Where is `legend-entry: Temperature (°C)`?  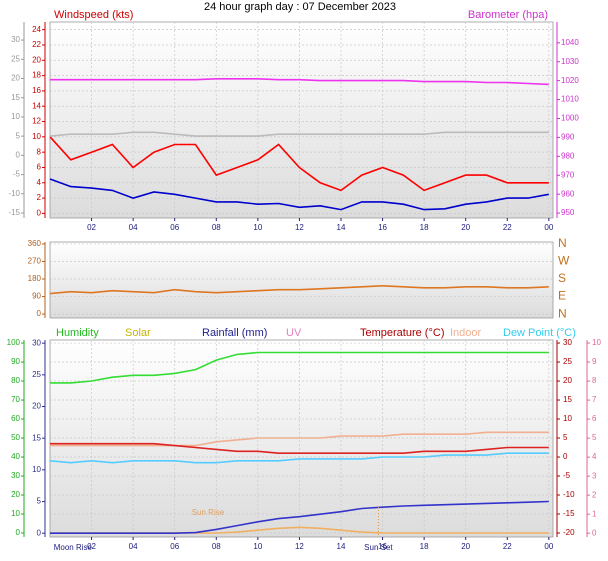 legend-entry: Temperature (°C) is located at coordinates (402, 333).